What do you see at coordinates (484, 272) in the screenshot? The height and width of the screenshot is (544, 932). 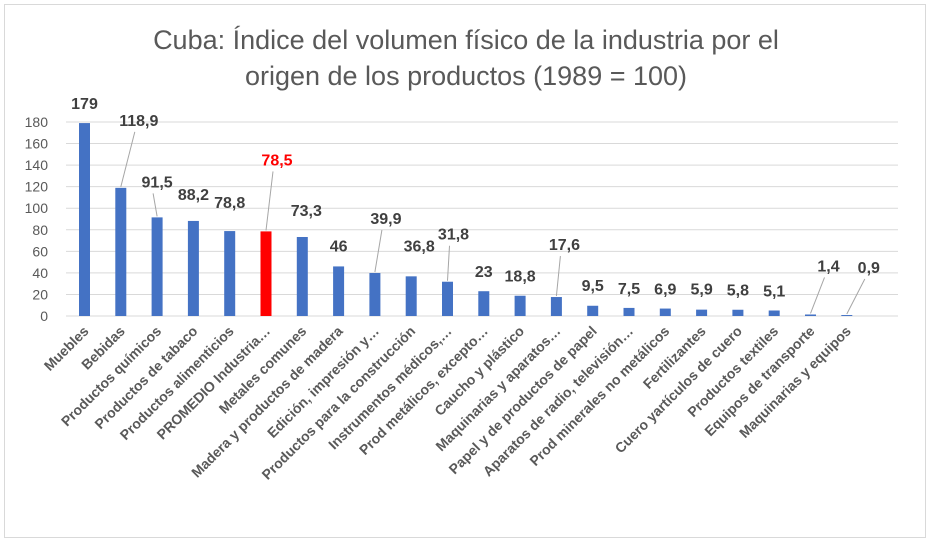 I see `data-label-11: 23` at bounding box center [484, 272].